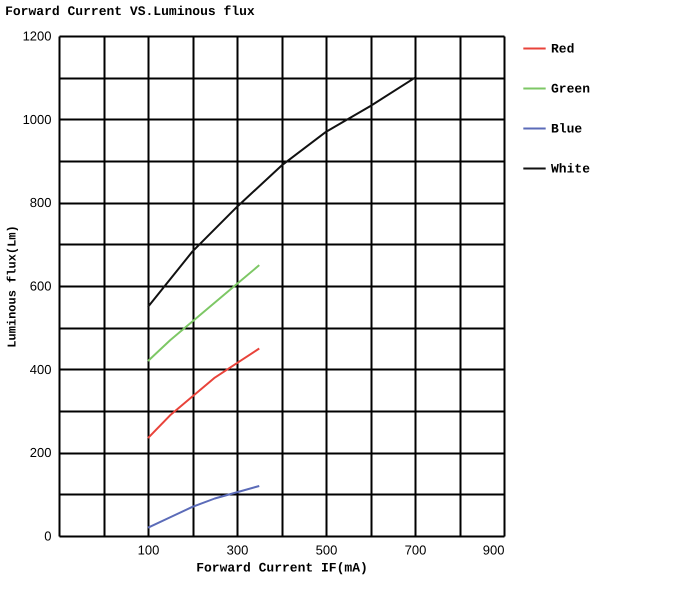 The image size is (682, 600). What do you see at coordinates (41, 286) in the screenshot?
I see `y-tick-label: 600` at bounding box center [41, 286].